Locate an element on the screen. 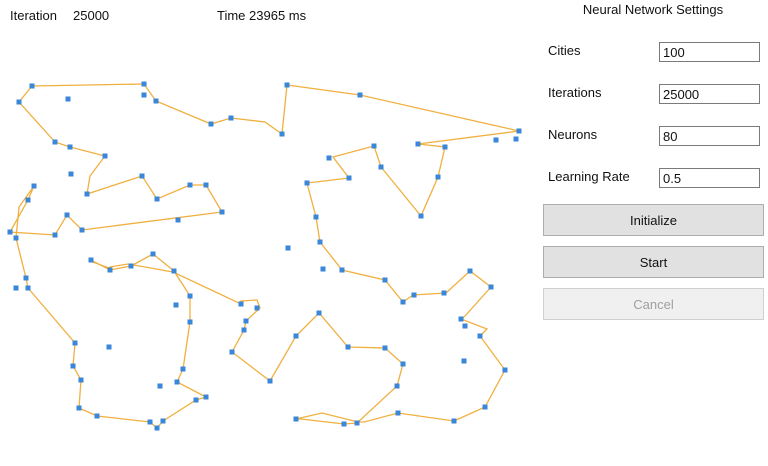 This screenshot has width=768, height=466. cities-input is located at coordinates (709, 52).